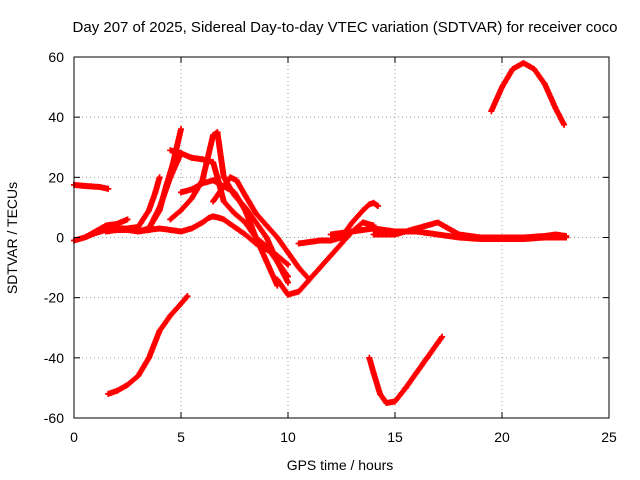  Describe the element at coordinates (60, 238) in the screenshot. I see `y-tick-label: 0` at that location.